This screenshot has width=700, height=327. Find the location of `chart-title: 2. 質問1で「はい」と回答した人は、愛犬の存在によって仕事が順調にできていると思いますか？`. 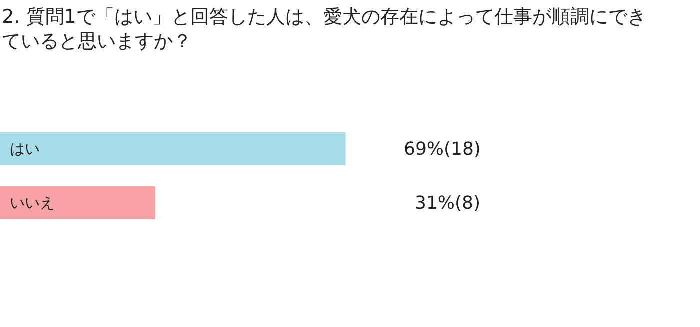

chart-title: 2. 質問1で「はい」と回答した人は、愛犬の存在によって仕事が順調にできていると思いますか？ is located at coordinates (324, 29).